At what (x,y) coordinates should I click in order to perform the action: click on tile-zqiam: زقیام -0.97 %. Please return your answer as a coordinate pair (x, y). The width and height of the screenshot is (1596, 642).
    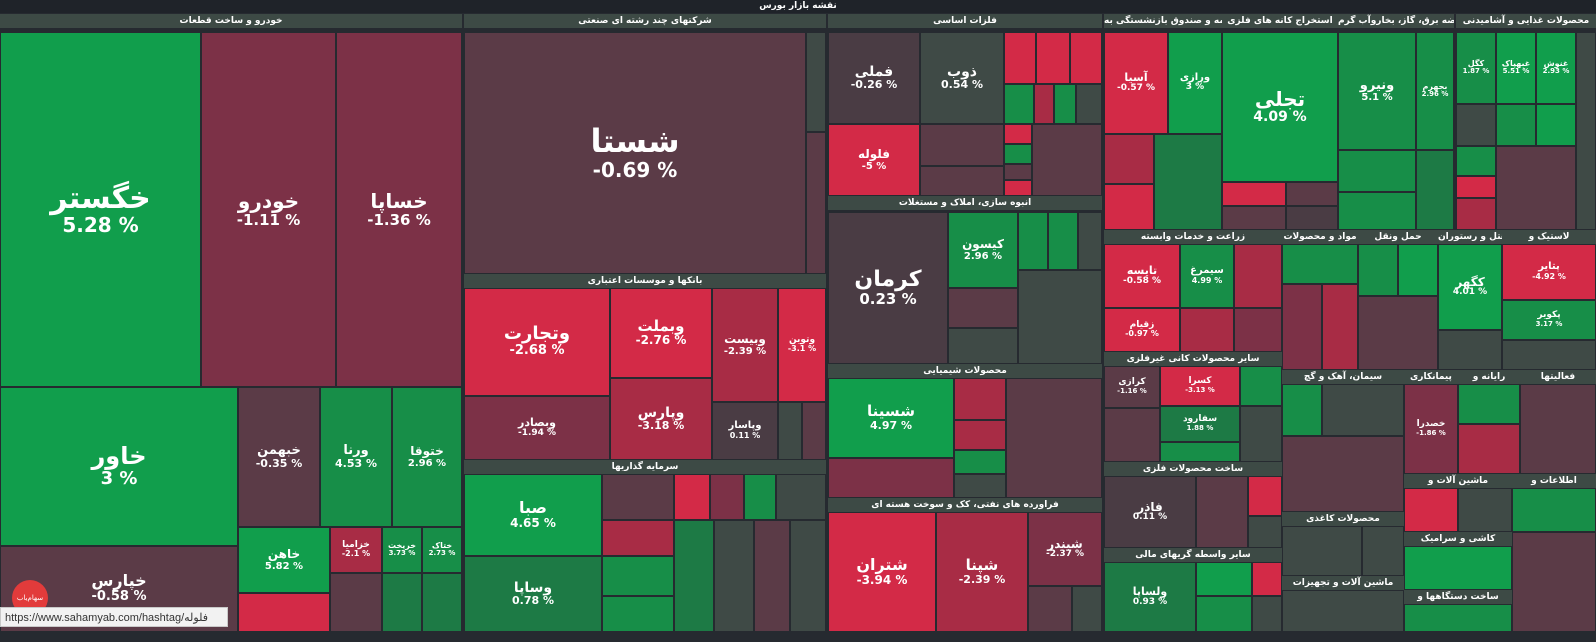
    Looking at the image, I should click on (1142, 330).